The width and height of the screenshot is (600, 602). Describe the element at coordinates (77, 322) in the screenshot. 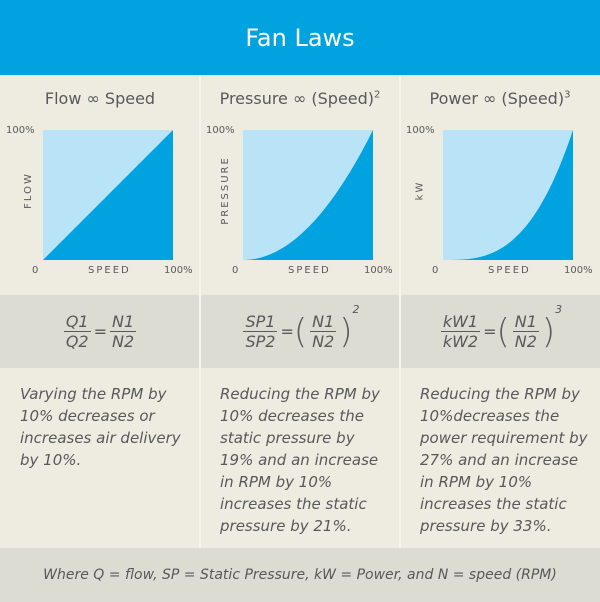

I see `lhs-numerator: Q1` at that location.